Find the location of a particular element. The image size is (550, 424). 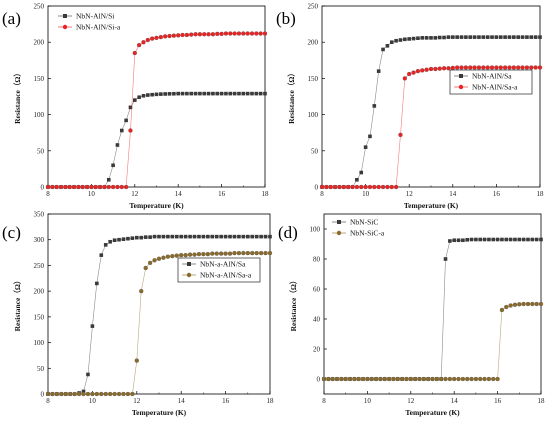

panel-label: (c) is located at coordinates (11, 232).